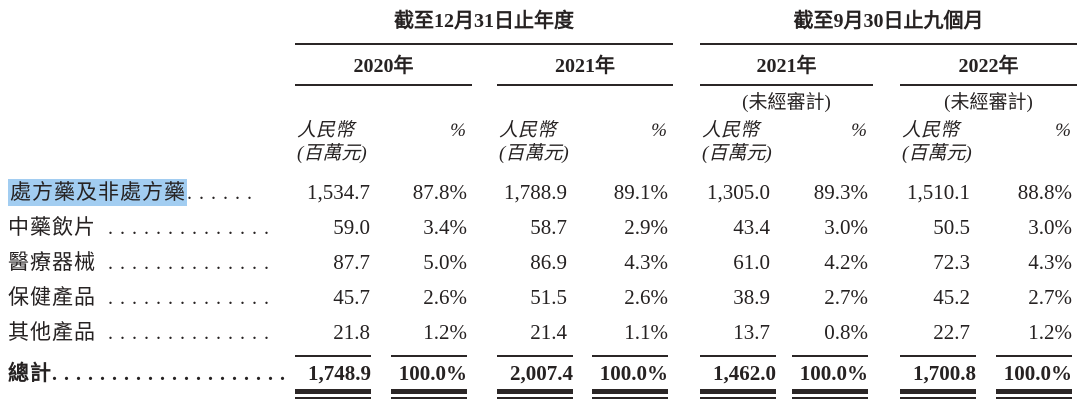  I want to click on percent-cell: 87.8%, so click(439, 192).